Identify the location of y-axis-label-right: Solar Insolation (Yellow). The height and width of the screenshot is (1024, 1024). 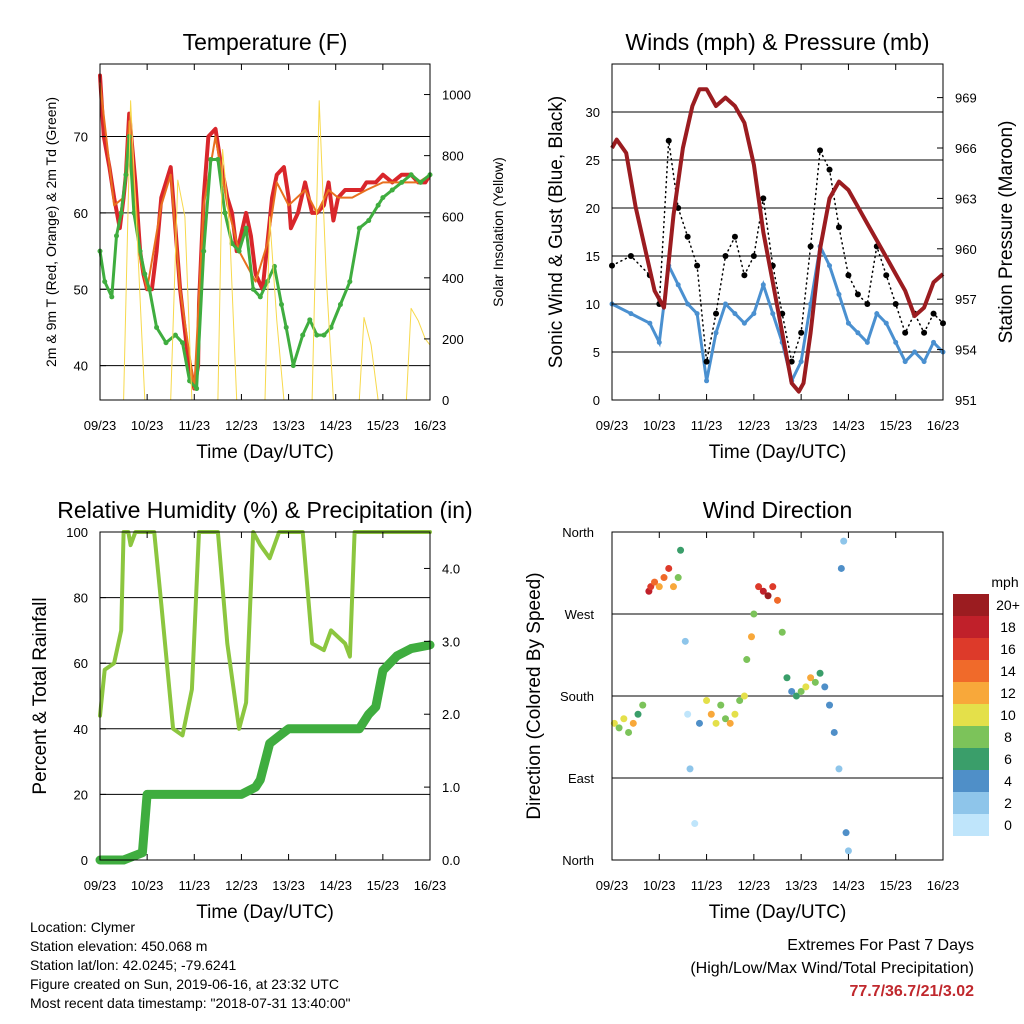
(498, 232).